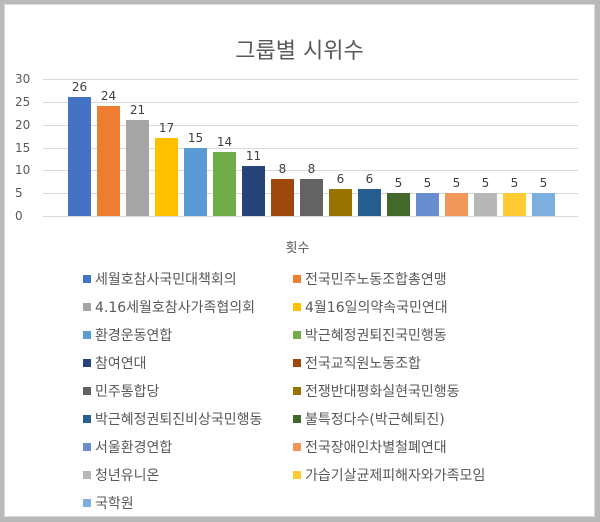 The width and height of the screenshot is (600, 522). What do you see at coordinates (188, 446) in the screenshot?
I see `legend-item: 서울환경연합` at bounding box center [188, 446].